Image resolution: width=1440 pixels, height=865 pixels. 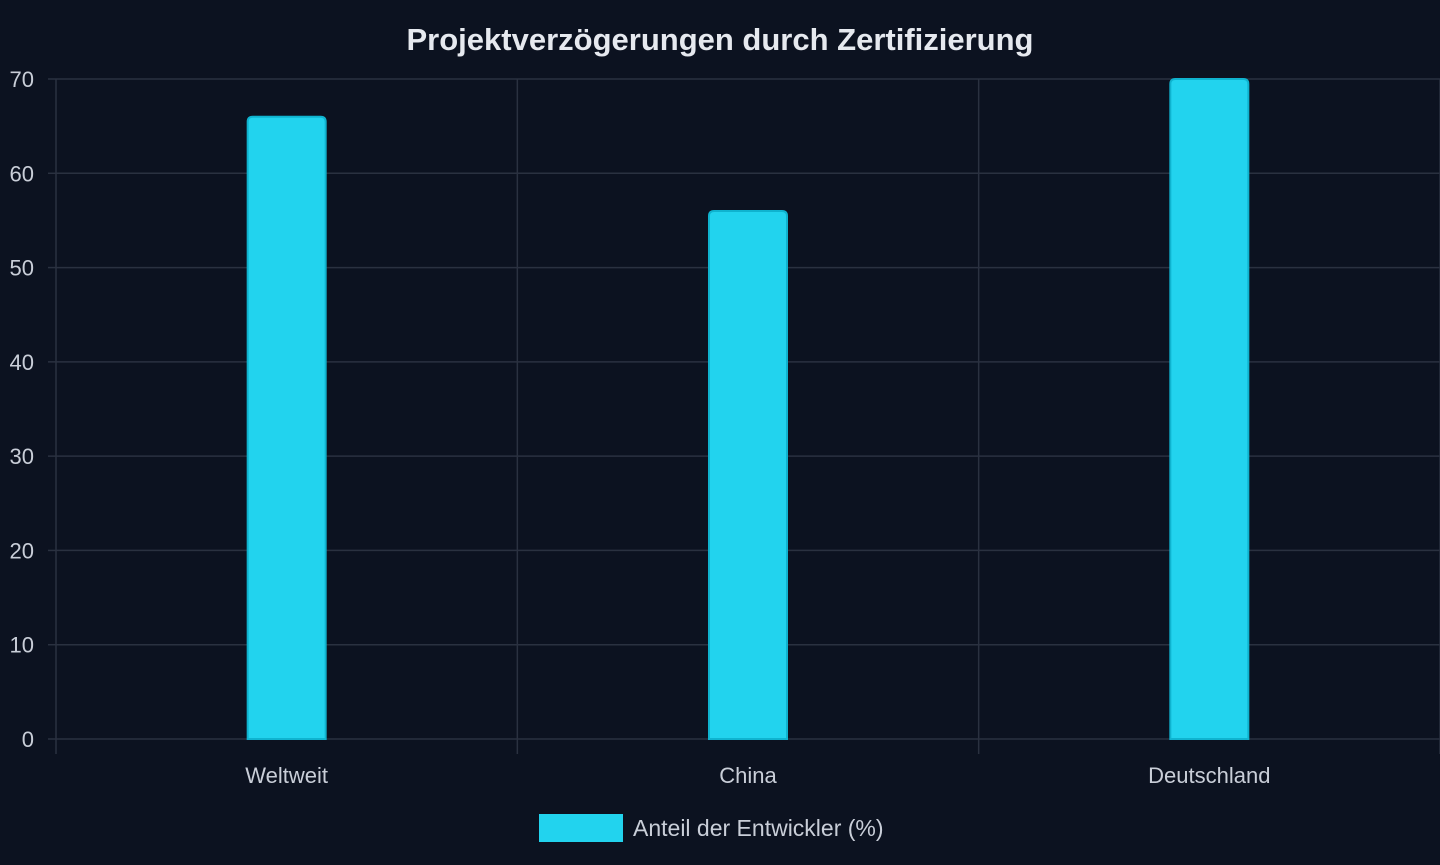 What do you see at coordinates (1209, 409) in the screenshot?
I see `bar-deutschland` at bounding box center [1209, 409].